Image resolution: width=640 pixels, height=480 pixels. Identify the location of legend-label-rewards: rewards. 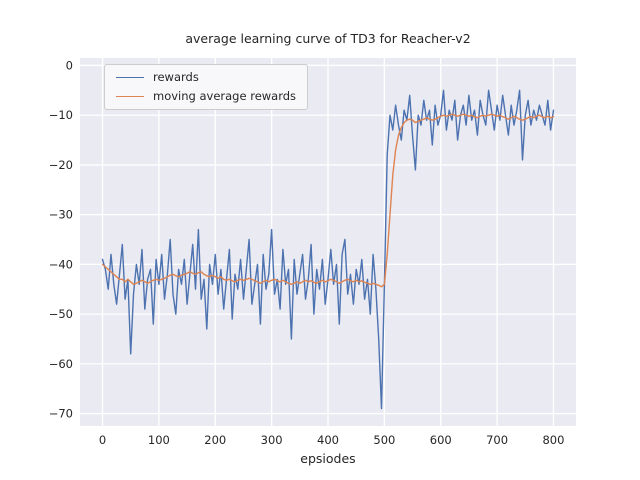
(176, 77).